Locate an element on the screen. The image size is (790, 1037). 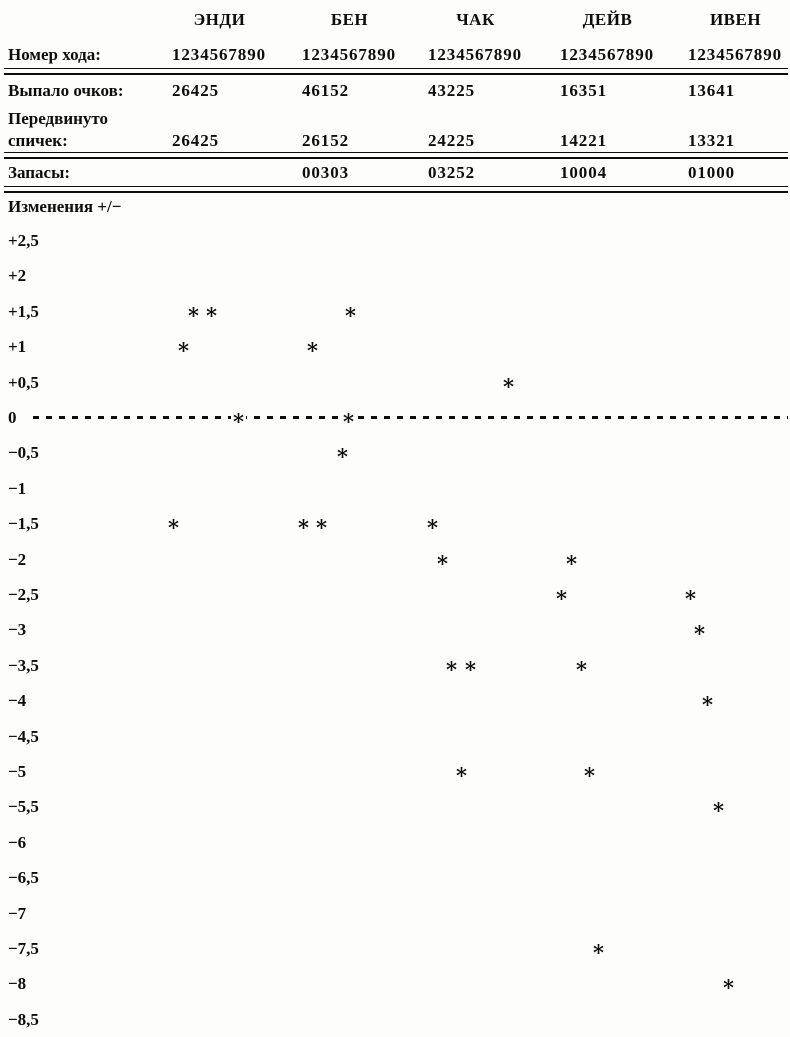
row-label-move-number: Номер хода: is located at coordinates (54, 54).